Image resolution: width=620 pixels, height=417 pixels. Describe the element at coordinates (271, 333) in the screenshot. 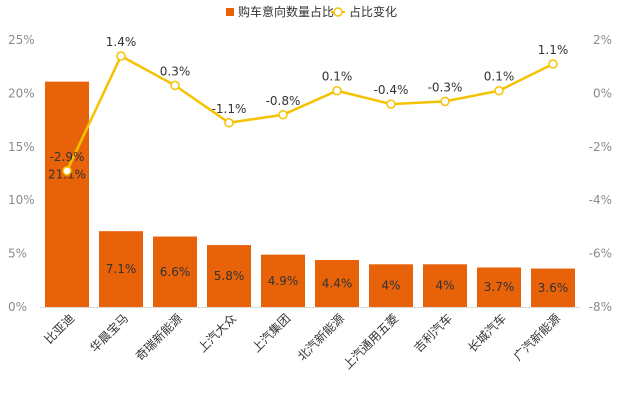

I see `x-category-label: 上汽集团` at that location.